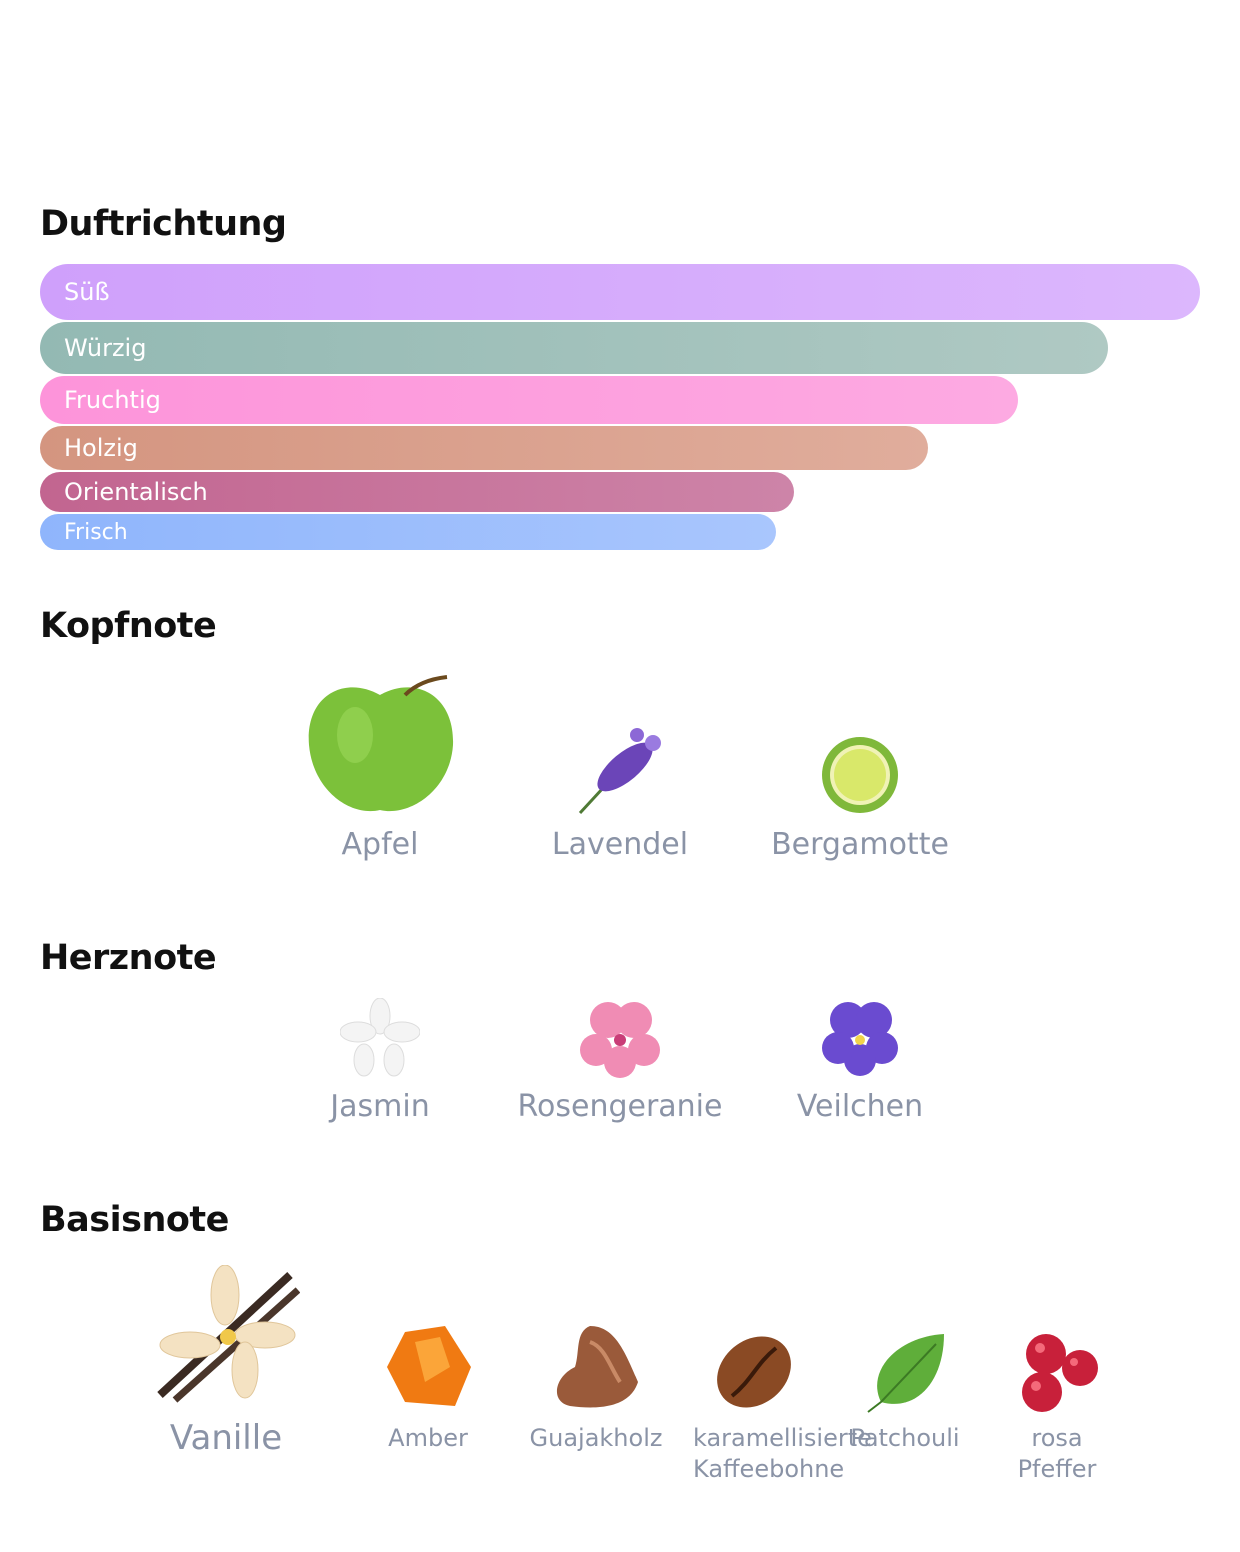  Describe the element at coordinates (429, 1366) in the screenshot. I see `amber-icon` at that location.